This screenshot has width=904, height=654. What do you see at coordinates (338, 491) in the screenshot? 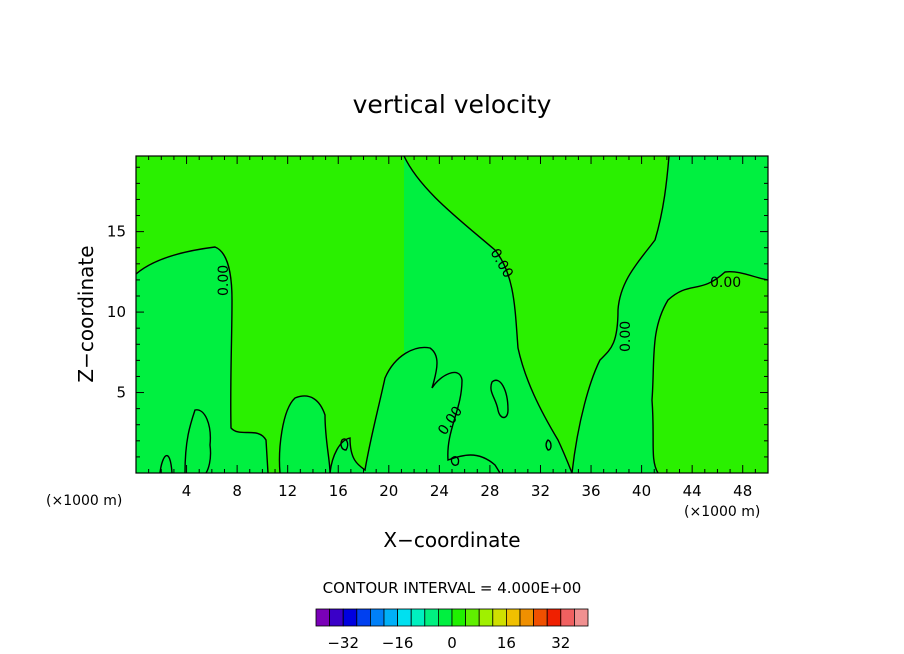
I see `x-tick-label: 16` at bounding box center [338, 491].